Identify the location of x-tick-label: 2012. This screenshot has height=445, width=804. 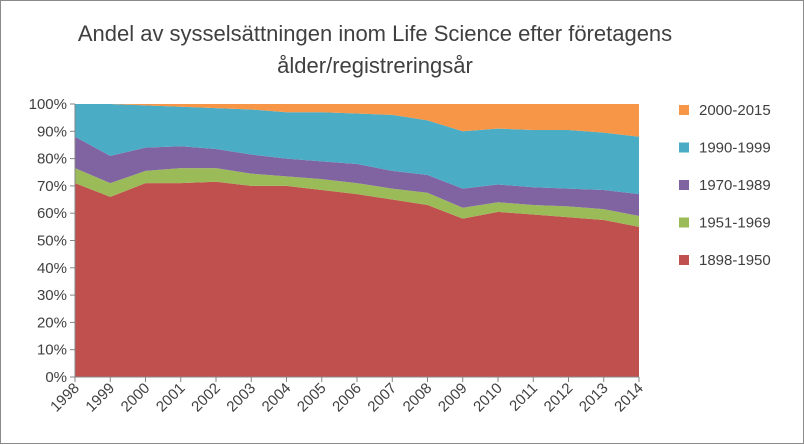
(559, 398).